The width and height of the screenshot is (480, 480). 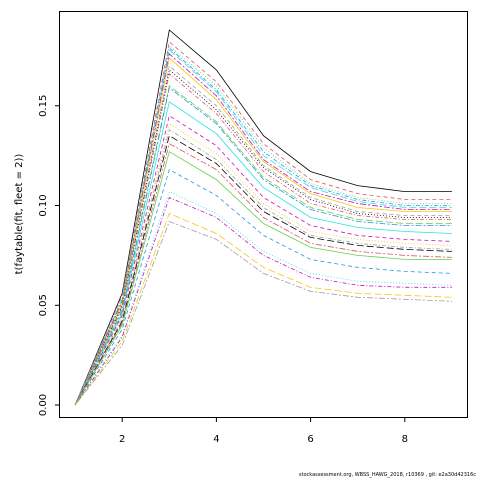 I want to click on x-tick-label: 2, so click(x=122, y=439).